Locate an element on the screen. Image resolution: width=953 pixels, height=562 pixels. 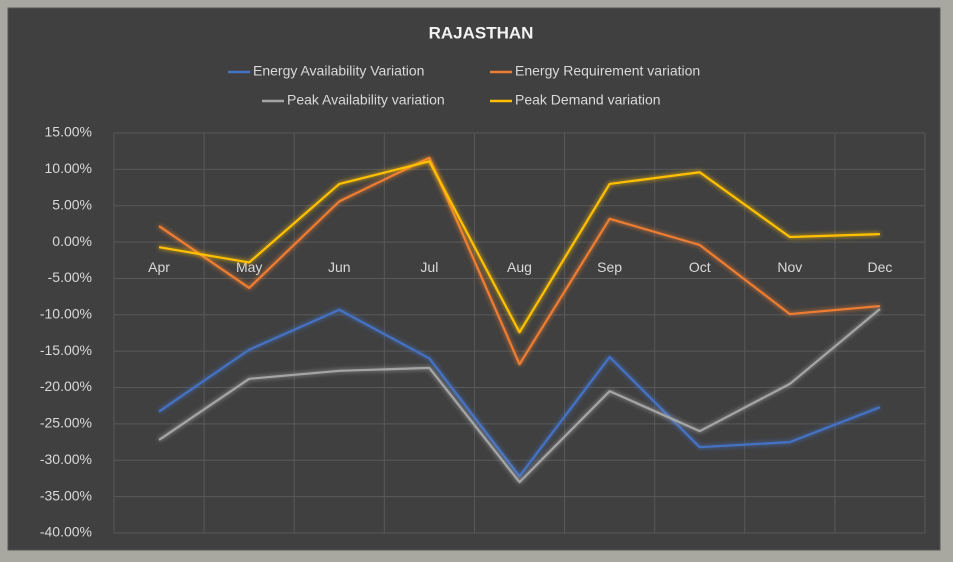
legend-label: Energy Availability Variation is located at coordinates (338, 71).